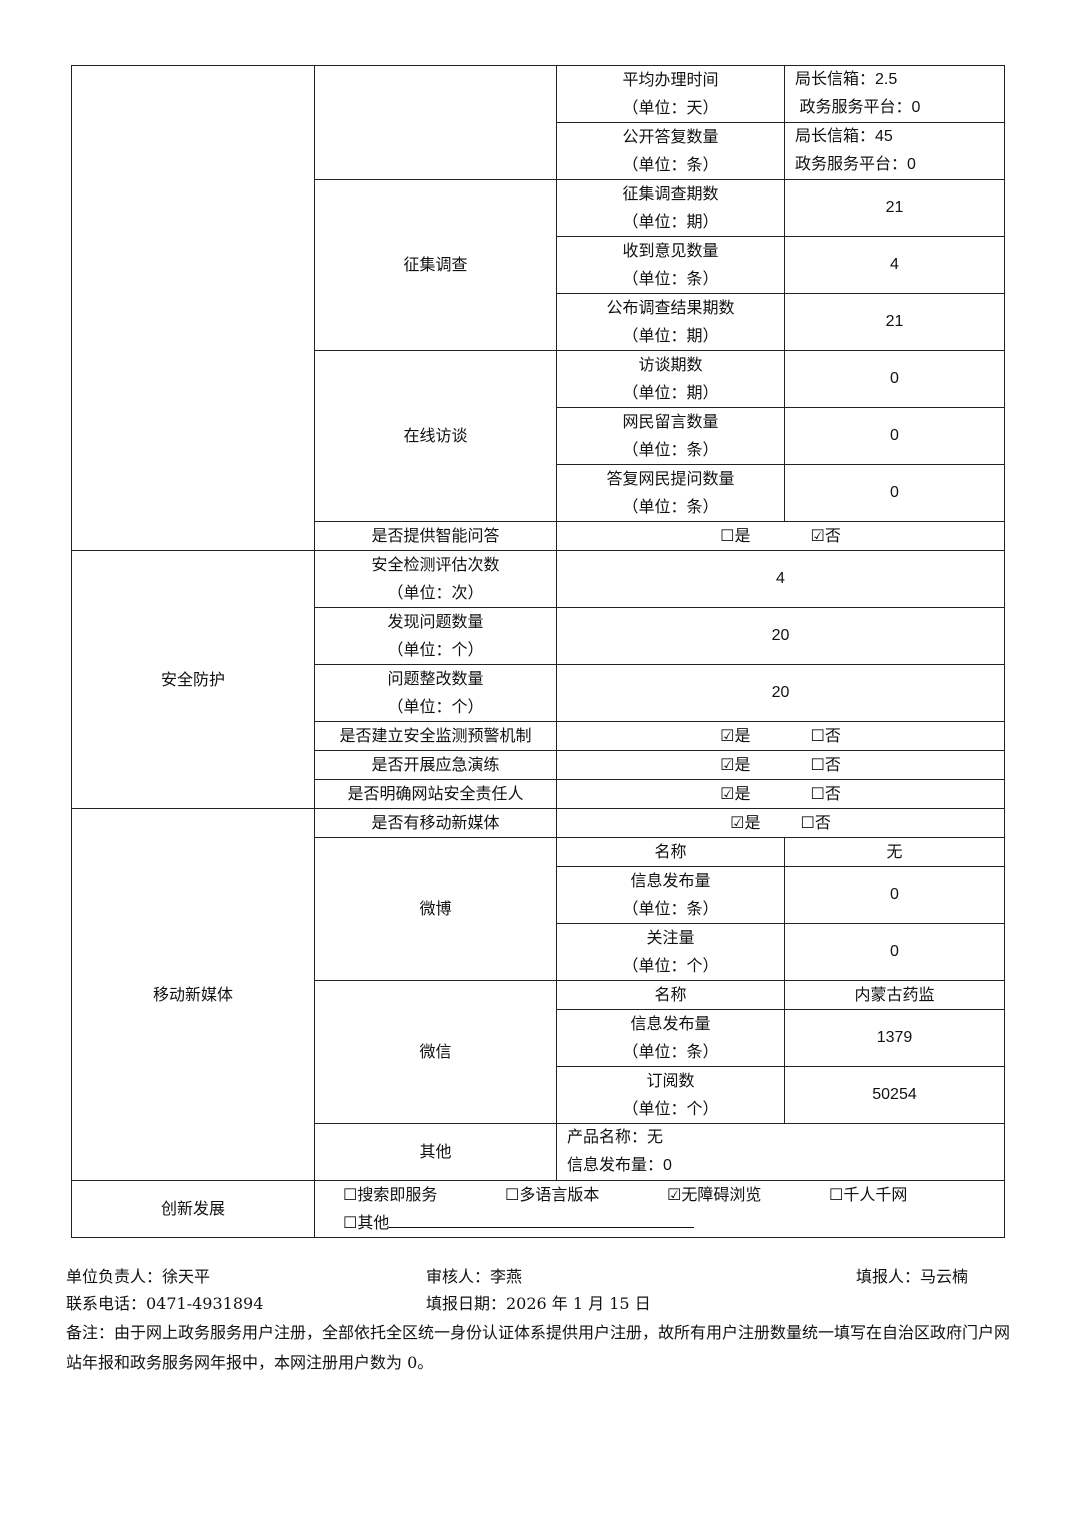 The image size is (1074, 1520). Describe the element at coordinates (435, 579) in the screenshot. I see `label: 安全检测评估次数 （单位：次）` at that location.